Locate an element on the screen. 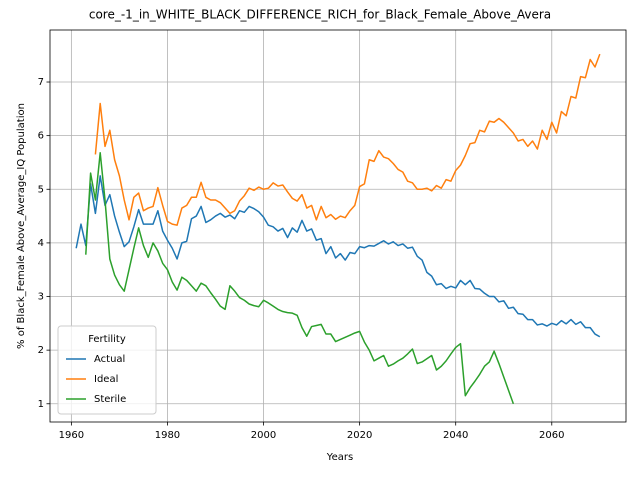  y-tick-label: 4 is located at coordinates (41, 243).